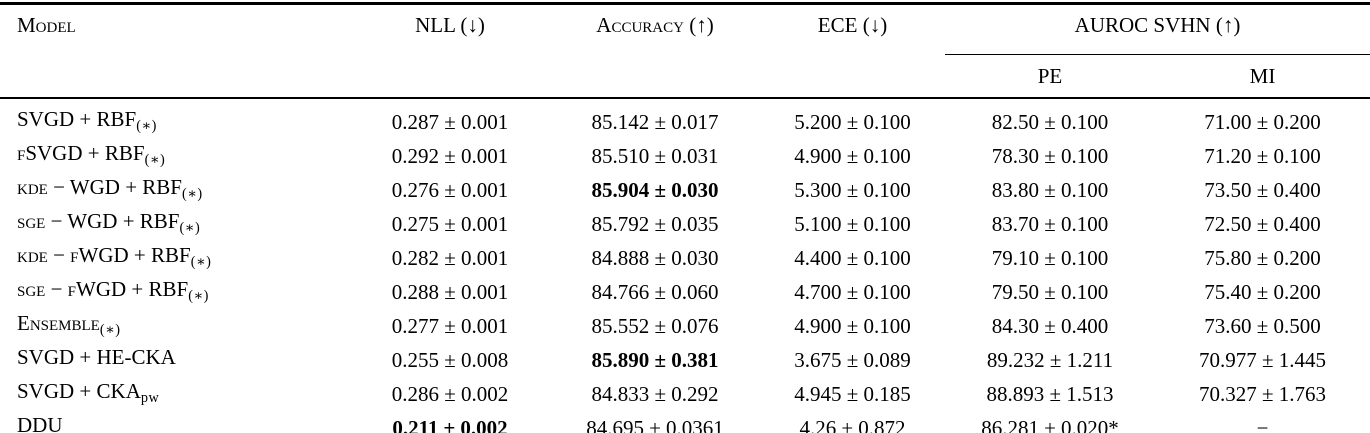 Image resolution: width=1370 pixels, height=433 pixels. Describe the element at coordinates (1262, 75) in the screenshot. I see `column-header-mi: MI` at that location.